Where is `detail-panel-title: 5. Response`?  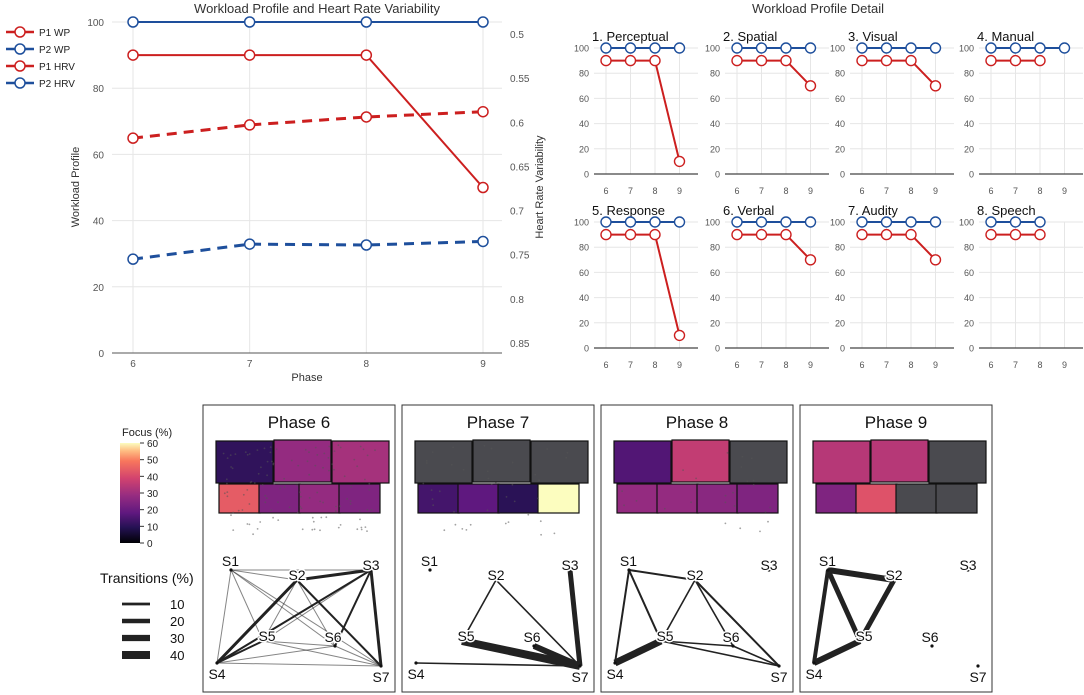 detail-panel-title: 5. Response is located at coordinates (628, 210).